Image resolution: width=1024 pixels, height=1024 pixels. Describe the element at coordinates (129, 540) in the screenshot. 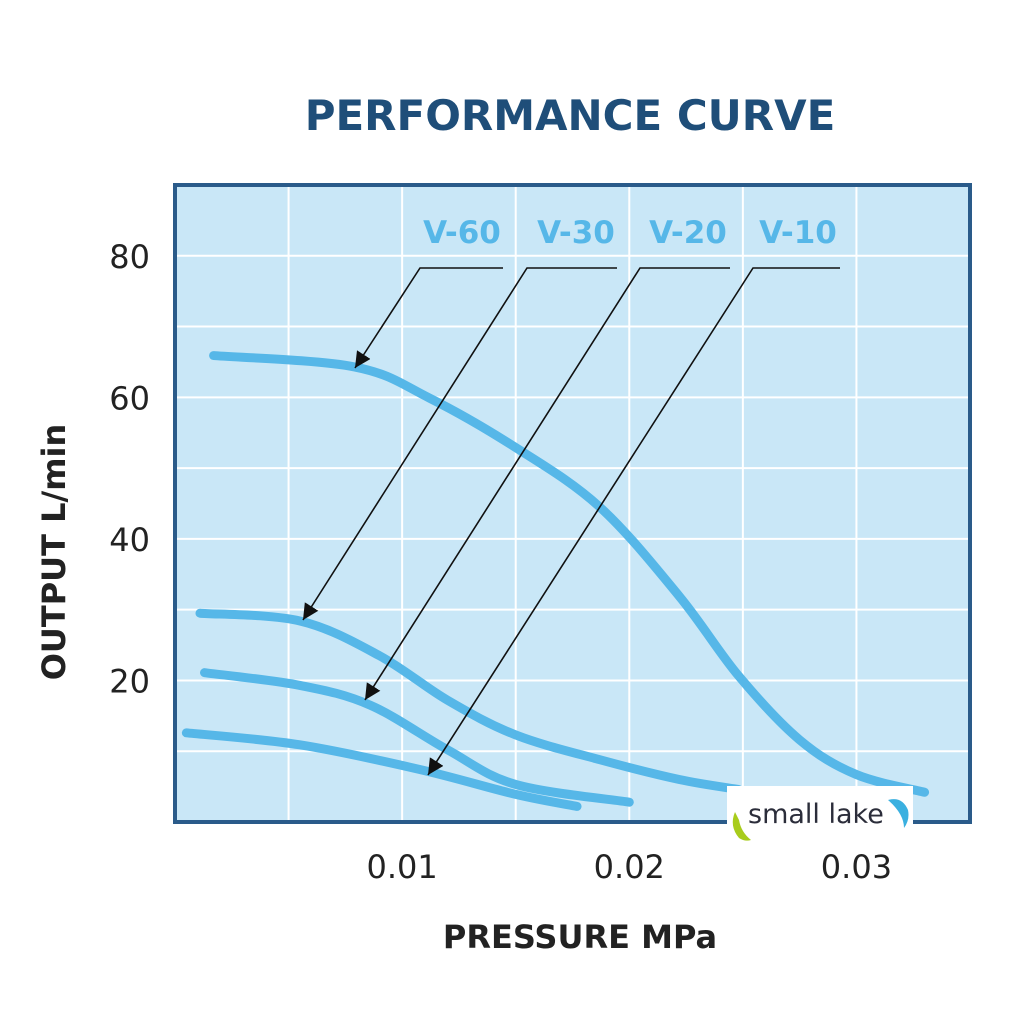

I see `y-tick-label: 40` at that location.